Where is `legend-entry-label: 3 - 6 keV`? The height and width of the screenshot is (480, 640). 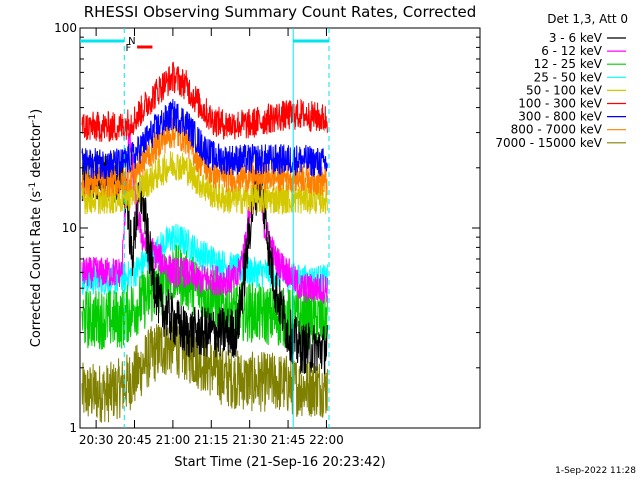
legend-entry-label: 3 - 6 keV is located at coordinates (576, 38).